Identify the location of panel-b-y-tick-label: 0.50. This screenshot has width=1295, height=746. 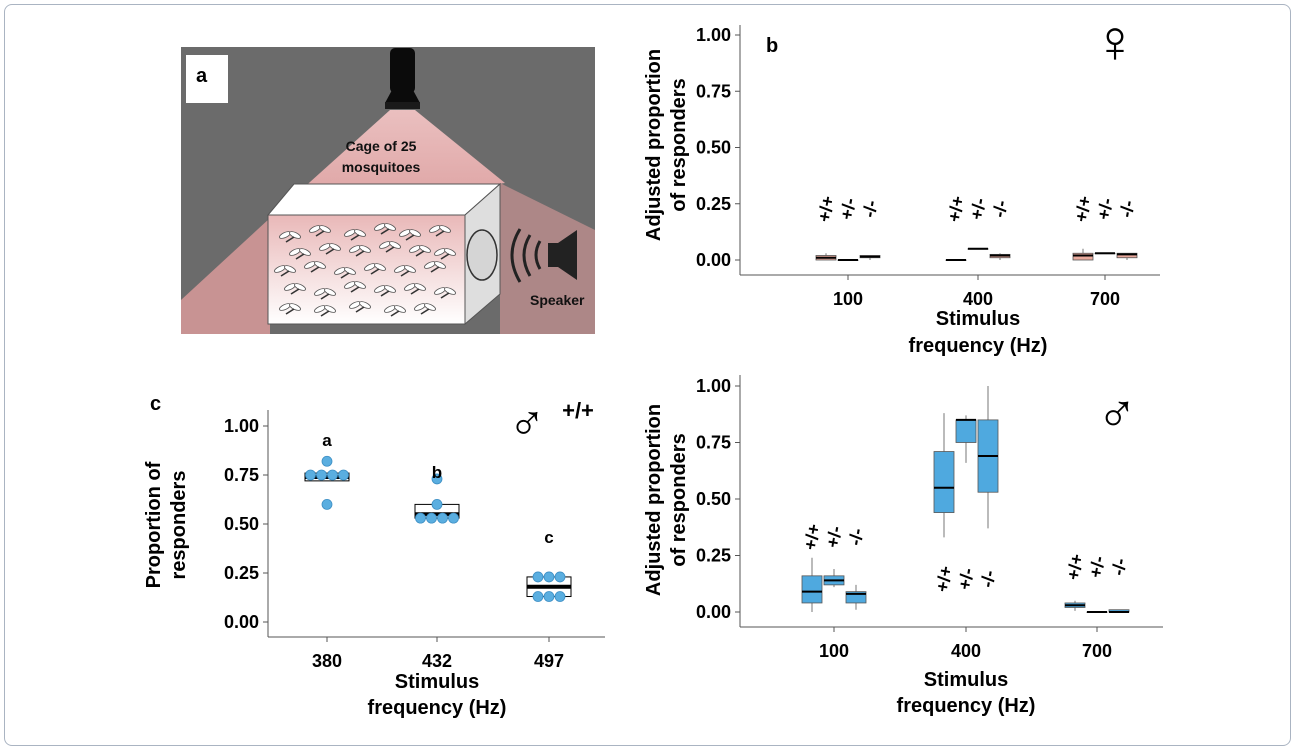
(713, 148).